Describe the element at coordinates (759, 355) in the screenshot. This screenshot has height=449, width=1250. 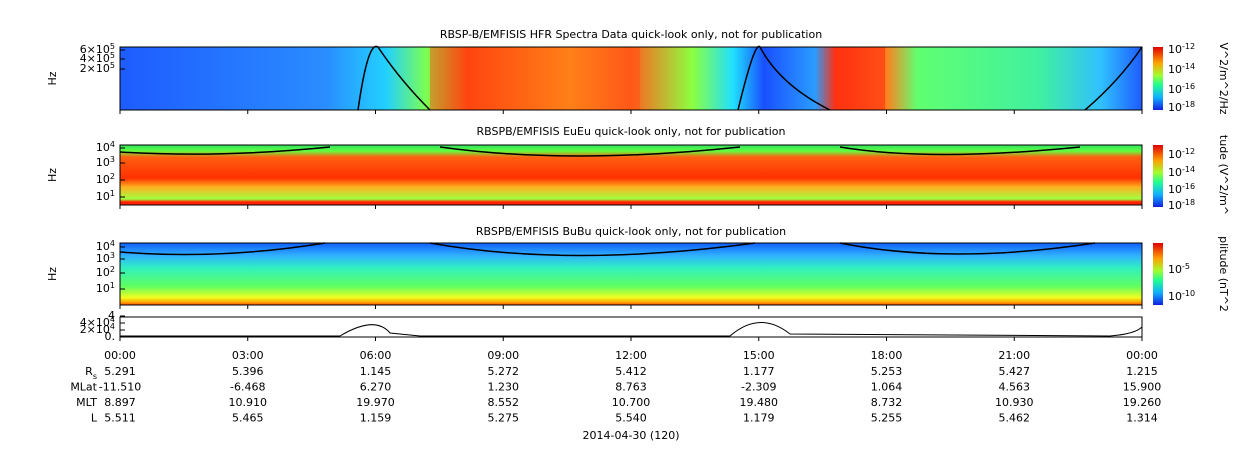
I see `x-tick-label: 15:00` at that location.